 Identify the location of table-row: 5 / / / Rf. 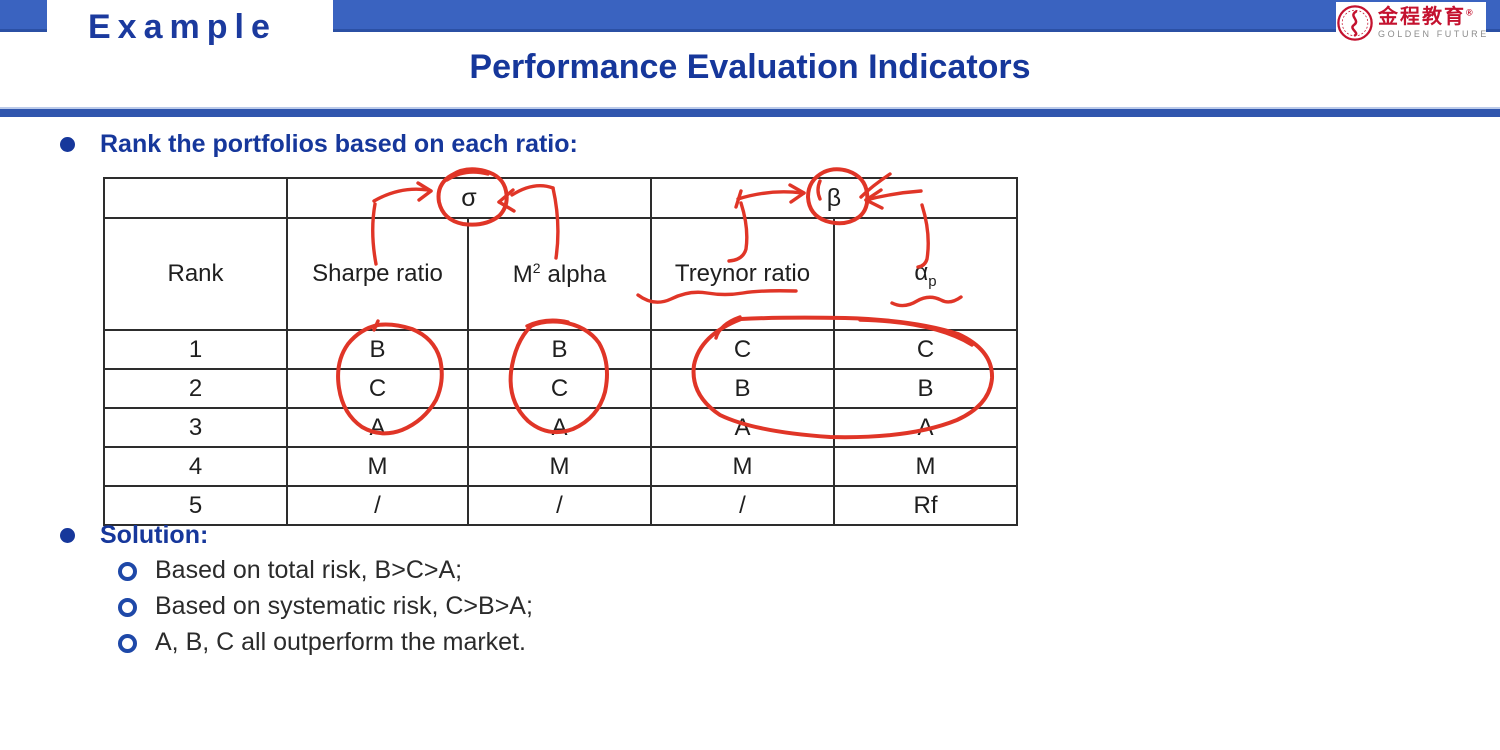
(560, 505).